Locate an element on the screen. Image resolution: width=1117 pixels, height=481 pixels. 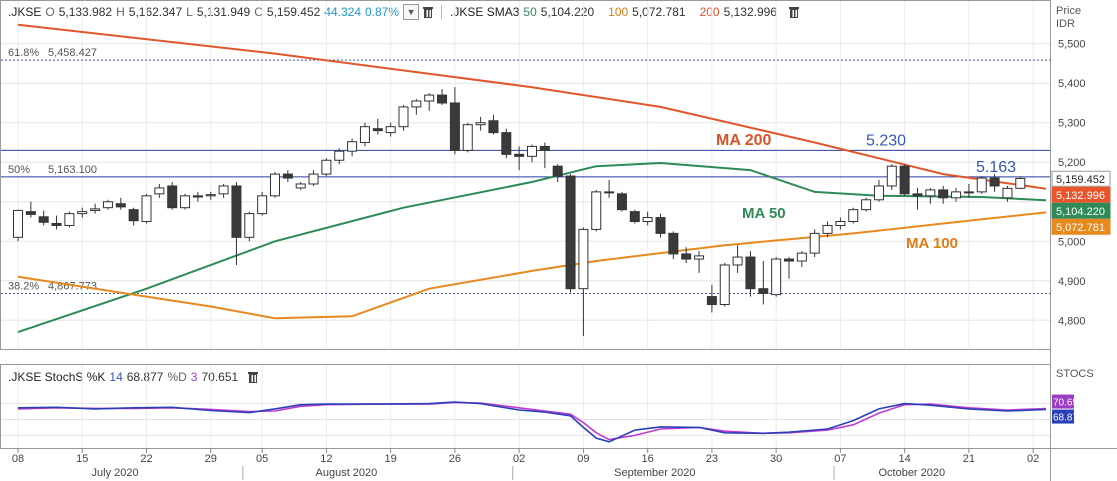
month-label: September 2020 is located at coordinates (654, 473).